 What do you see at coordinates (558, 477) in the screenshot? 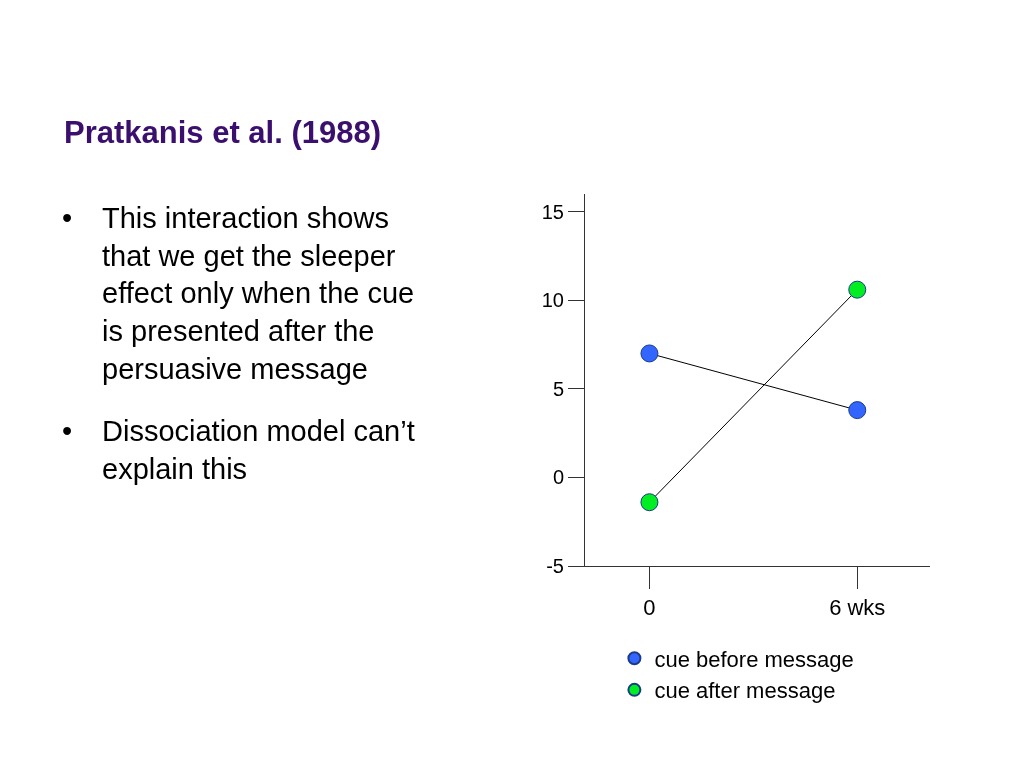
I see `y-tick-label: 0` at bounding box center [558, 477].